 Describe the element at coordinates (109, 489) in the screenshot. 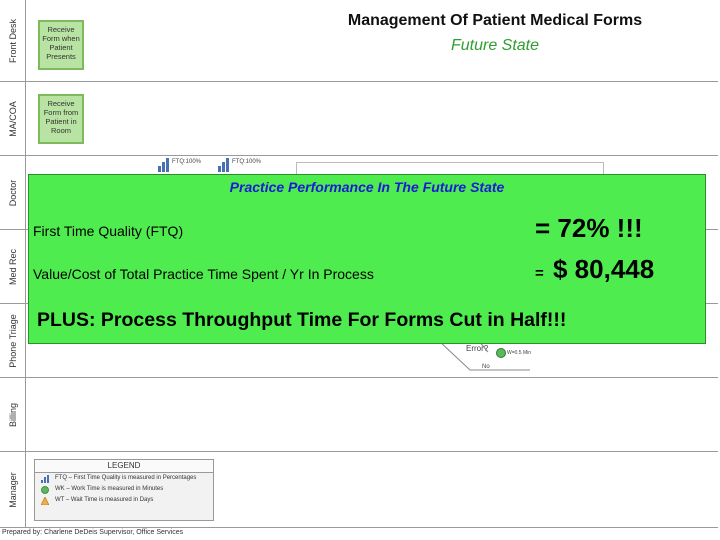

I see `legend-text: WK – Work Time is measured in Minutes` at that location.